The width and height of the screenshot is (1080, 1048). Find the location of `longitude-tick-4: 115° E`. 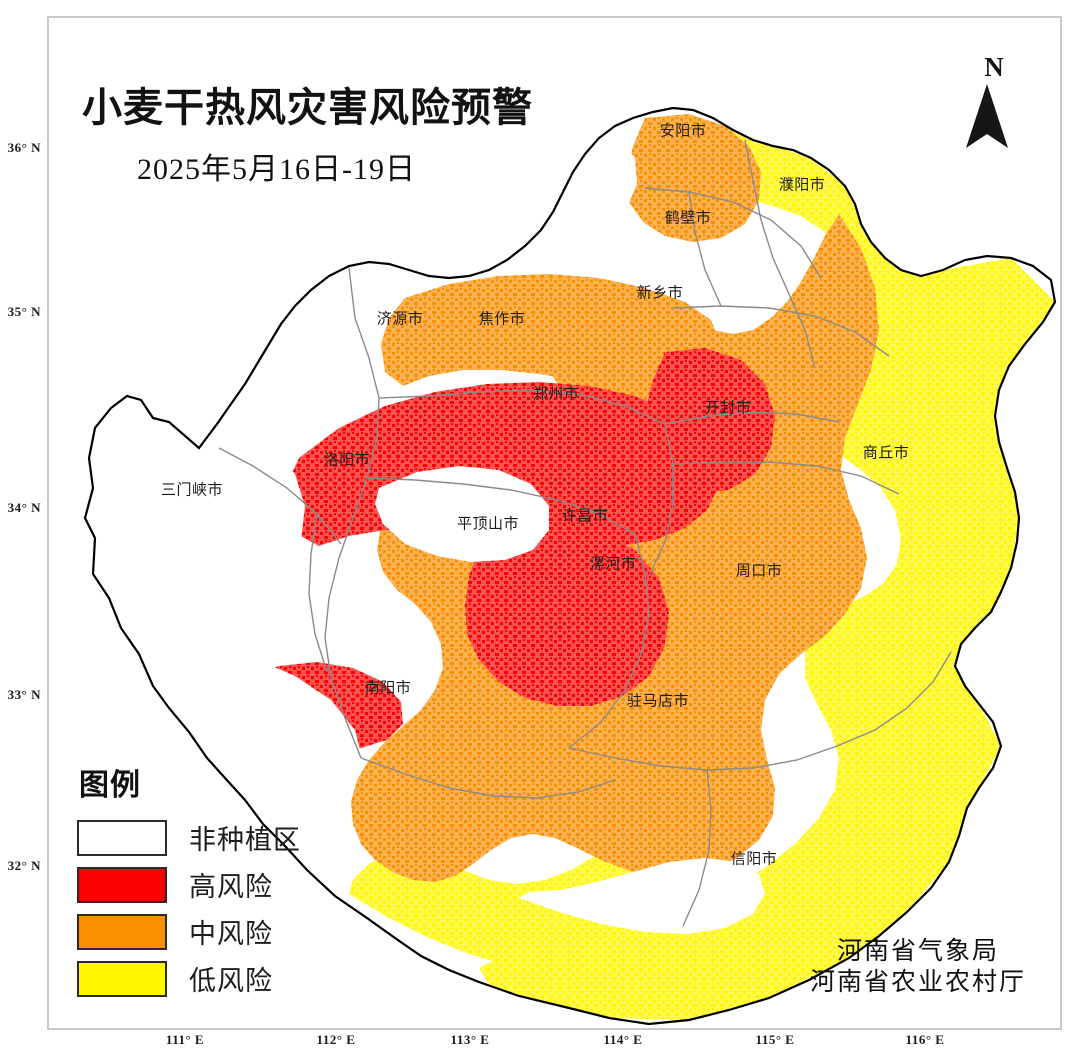

longitude-tick-4: 115° E is located at coordinates (775, 1039).